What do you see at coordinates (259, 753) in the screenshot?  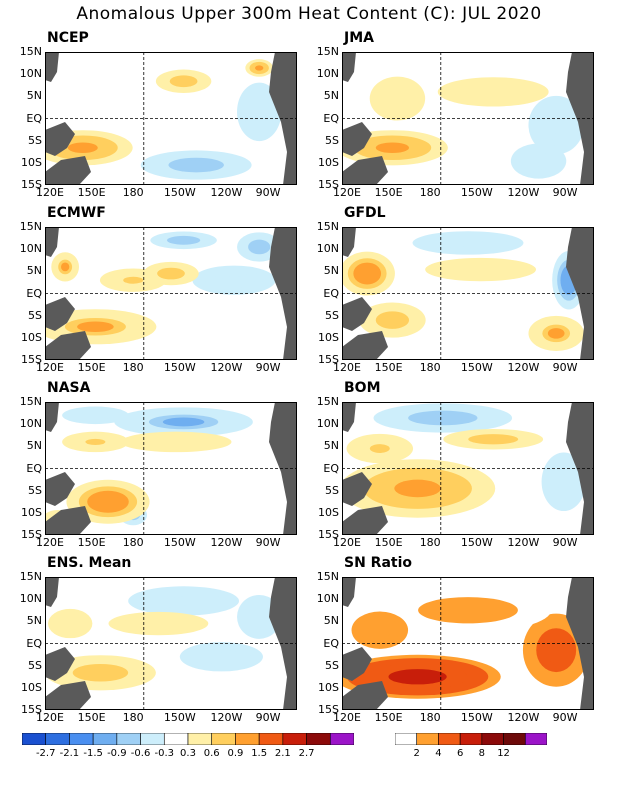 I see `colorbar-label: 1.5` at bounding box center [259, 753].